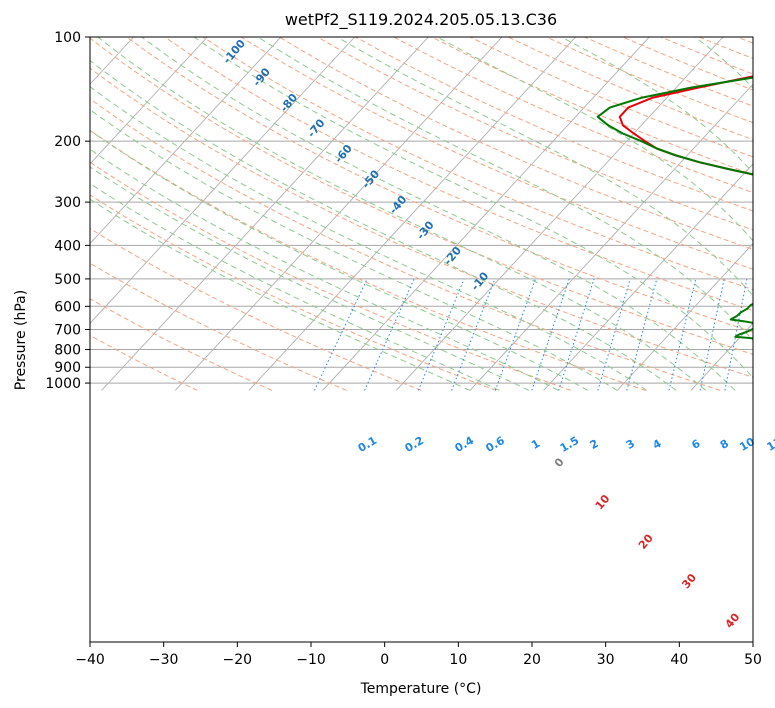 Image resolution: width=775 pixels, height=708 pixels. What do you see at coordinates (67, 246) in the screenshot?
I see `y-tick-label: 400` at bounding box center [67, 246].